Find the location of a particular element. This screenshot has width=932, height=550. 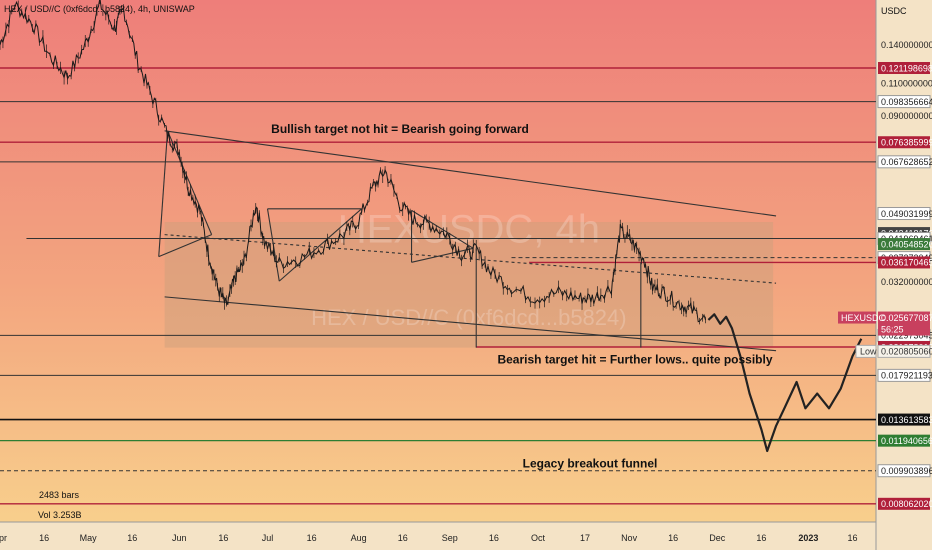

current-price-tag is located at coordinates (904, 323).